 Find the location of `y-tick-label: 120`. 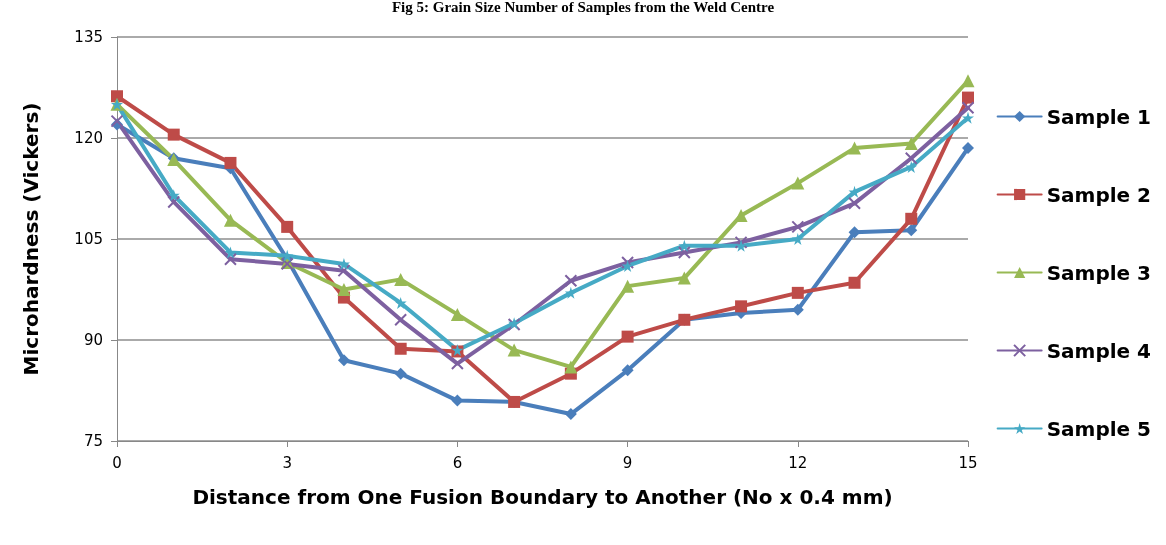

y-tick-label: 120 is located at coordinates (88, 138).